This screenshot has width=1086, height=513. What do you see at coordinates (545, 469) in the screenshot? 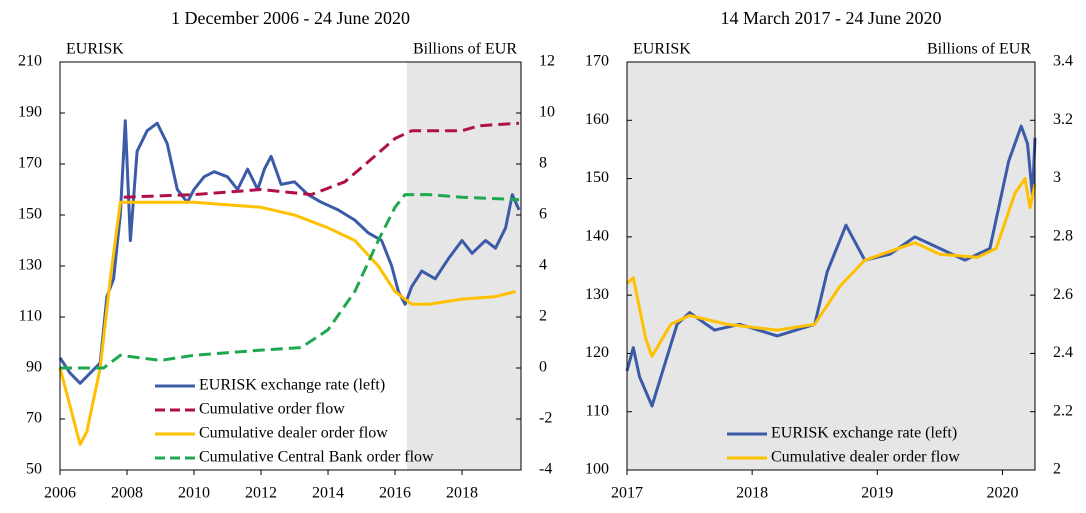
I see `y2-tick-label: -4` at bounding box center [545, 469].